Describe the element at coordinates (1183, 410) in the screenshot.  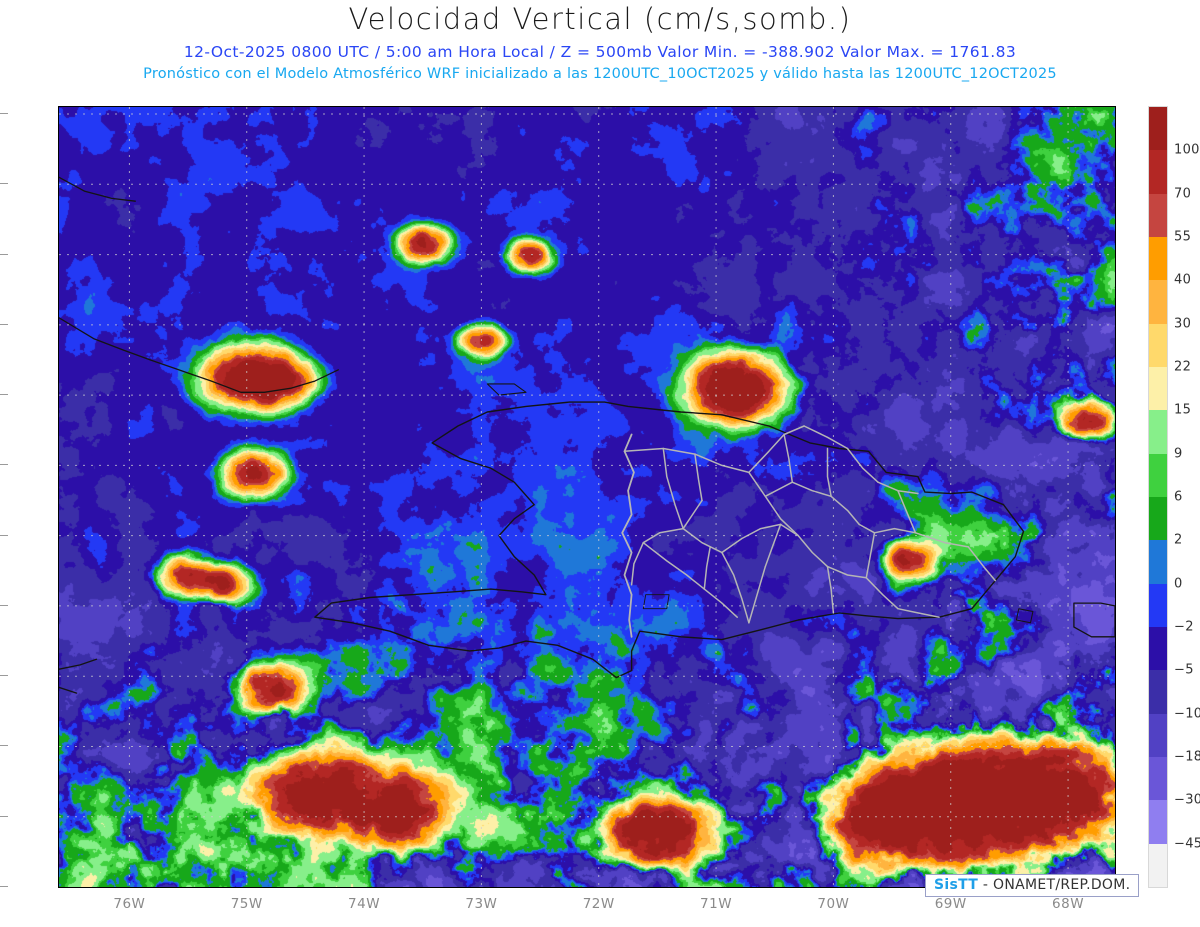
I see `colorbar-tick-label: 15` at that location.